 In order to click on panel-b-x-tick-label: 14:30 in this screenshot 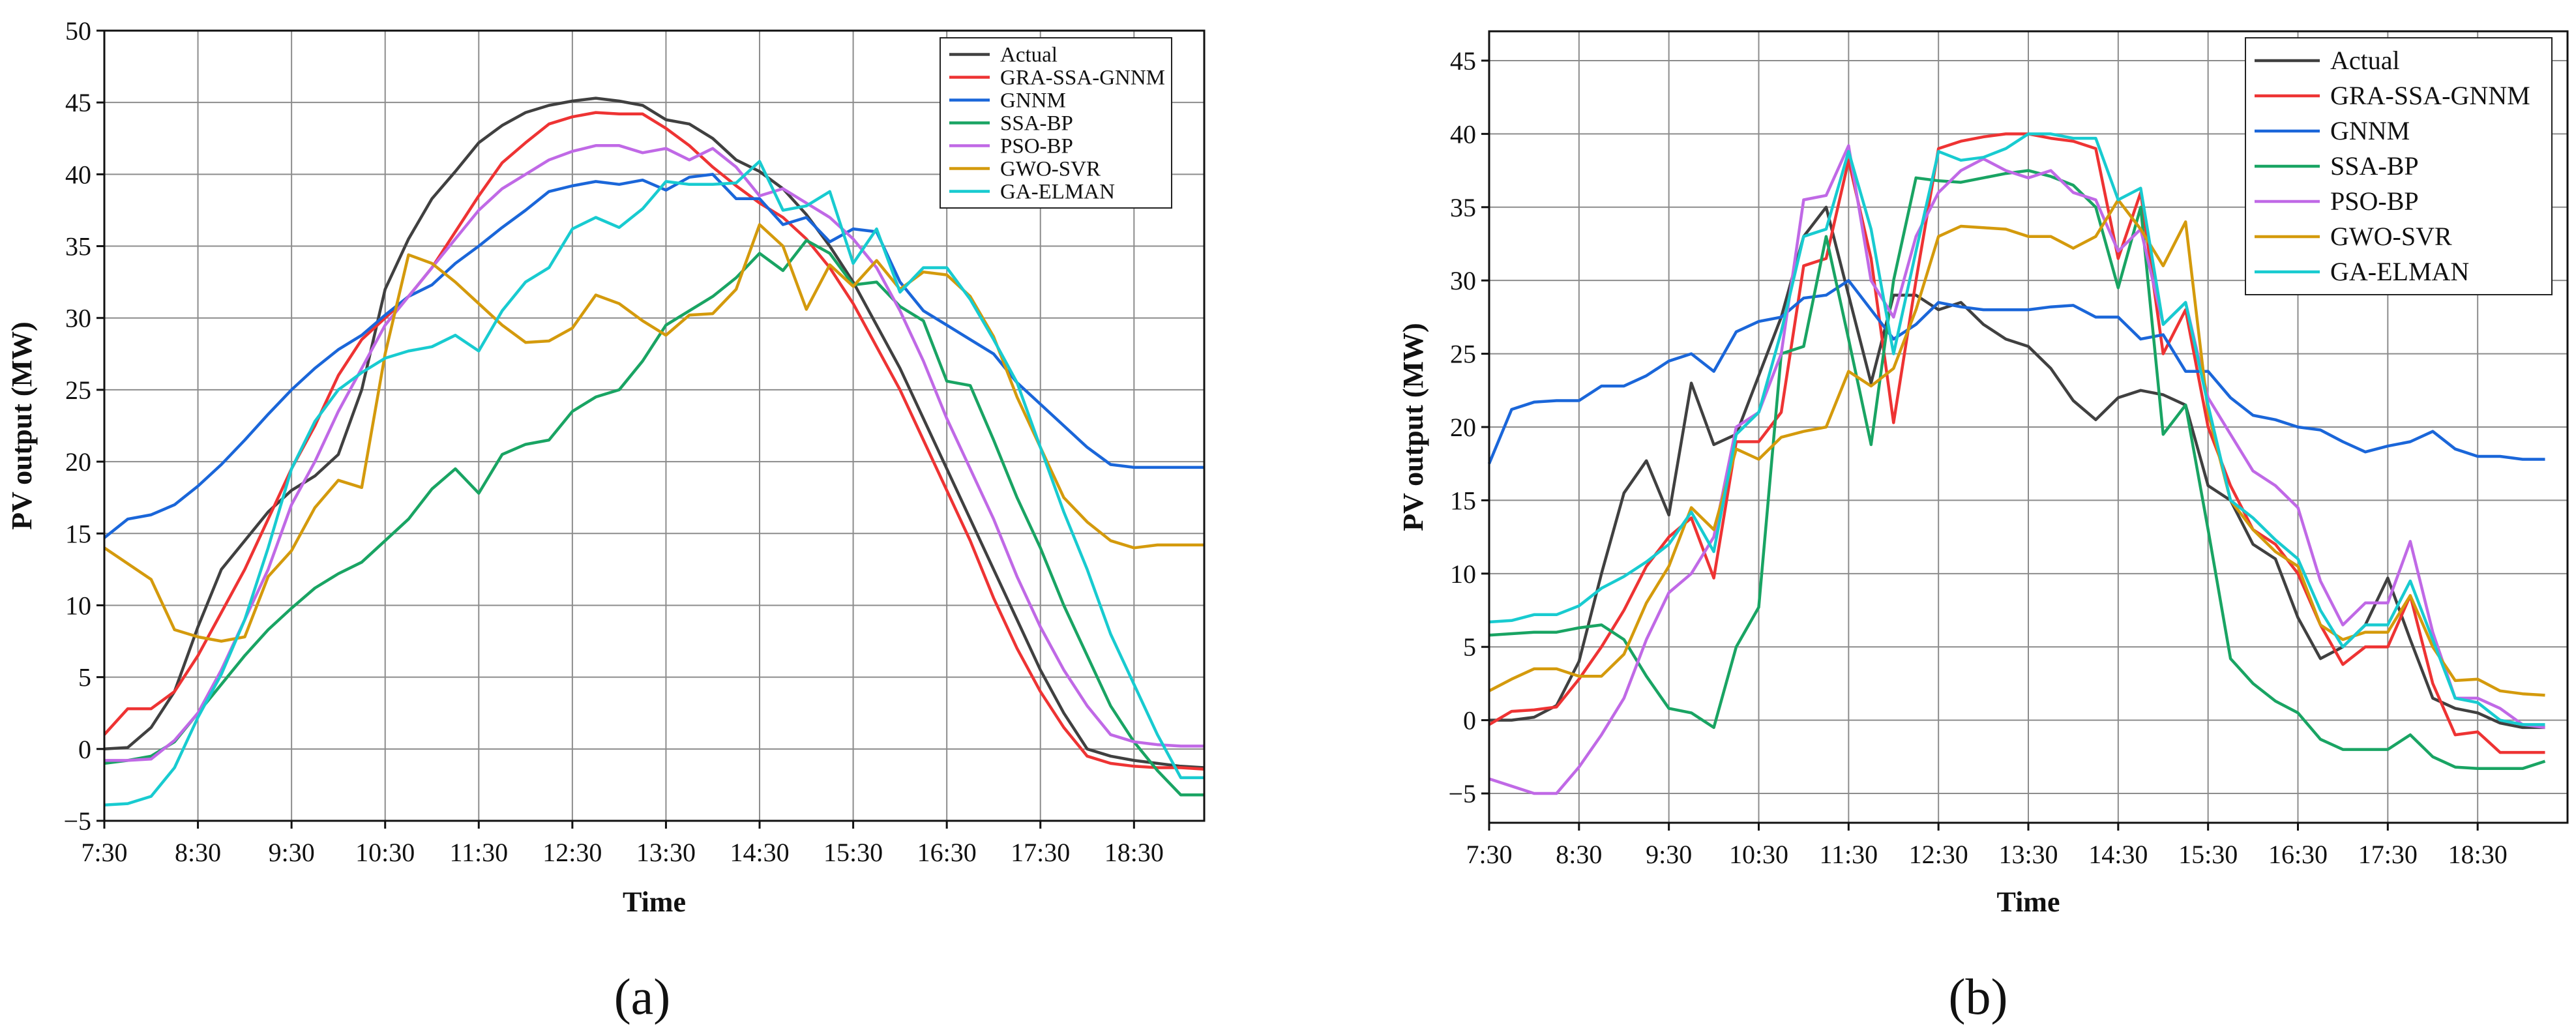, I will do `click(2118, 854)`.